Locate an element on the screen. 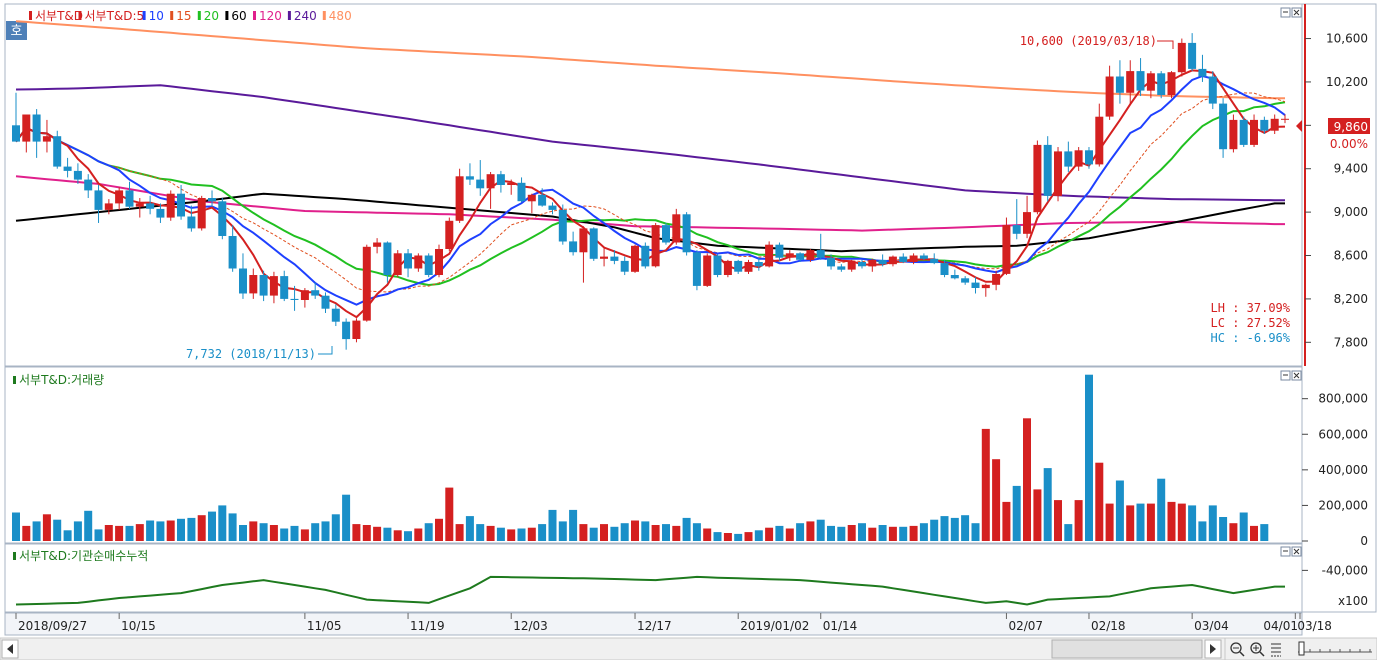  x-tick-label: 2019/01/02 is located at coordinates (774, 626).